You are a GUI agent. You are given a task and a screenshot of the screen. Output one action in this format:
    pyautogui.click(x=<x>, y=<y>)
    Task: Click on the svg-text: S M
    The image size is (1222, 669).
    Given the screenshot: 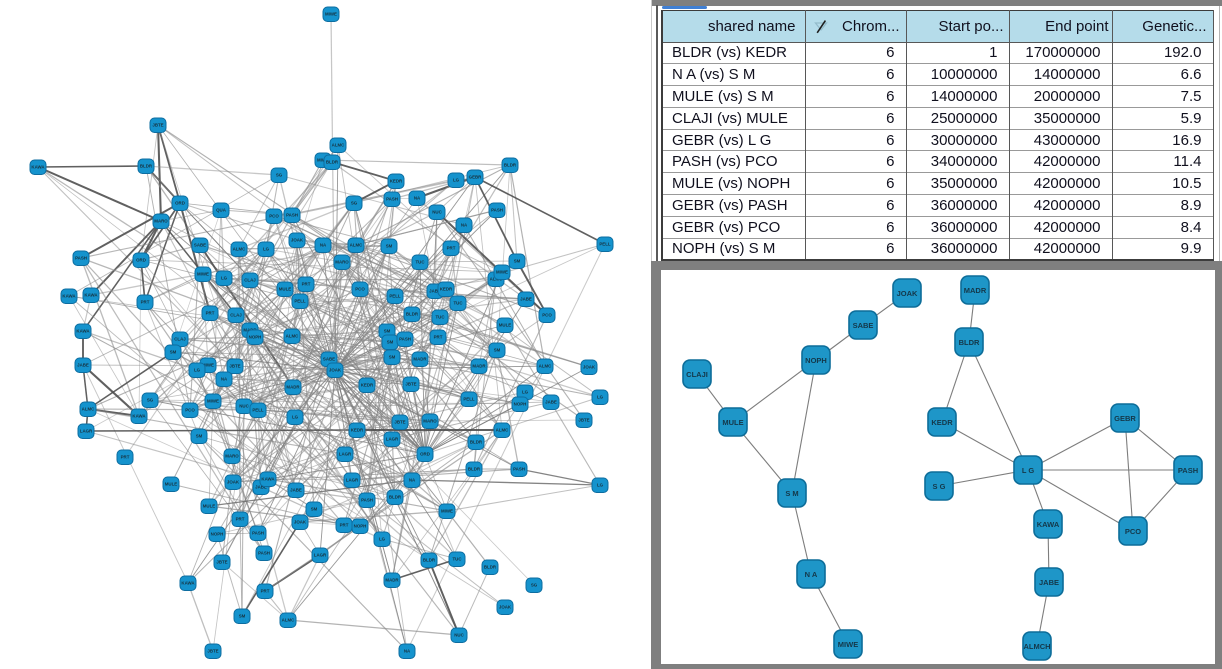 What is the action you would take?
    pyautogui.click(x=791, y=493)
    